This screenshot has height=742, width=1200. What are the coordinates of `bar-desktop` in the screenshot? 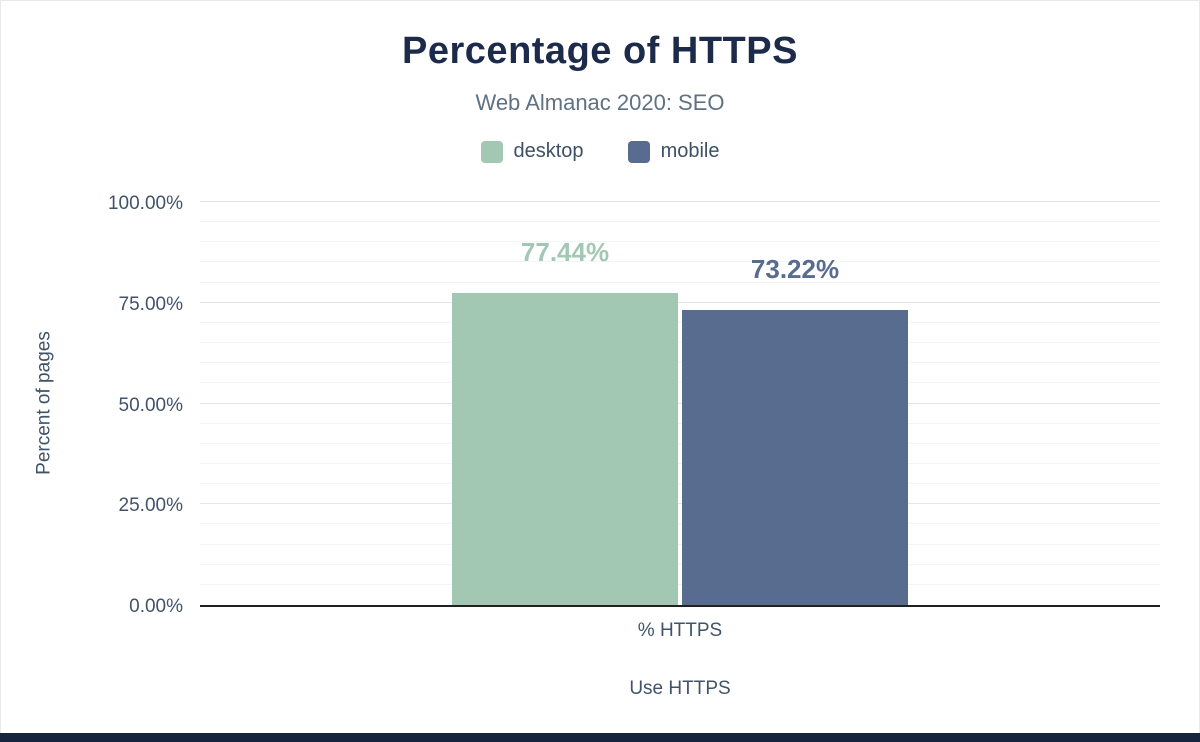 It's located at (565, 448).